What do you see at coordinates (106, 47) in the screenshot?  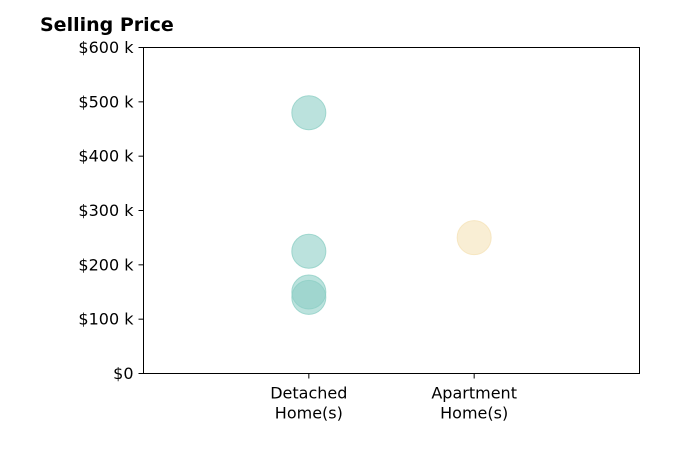 I see `y-tick-label: $600 k` at bounding box center [106, 47].